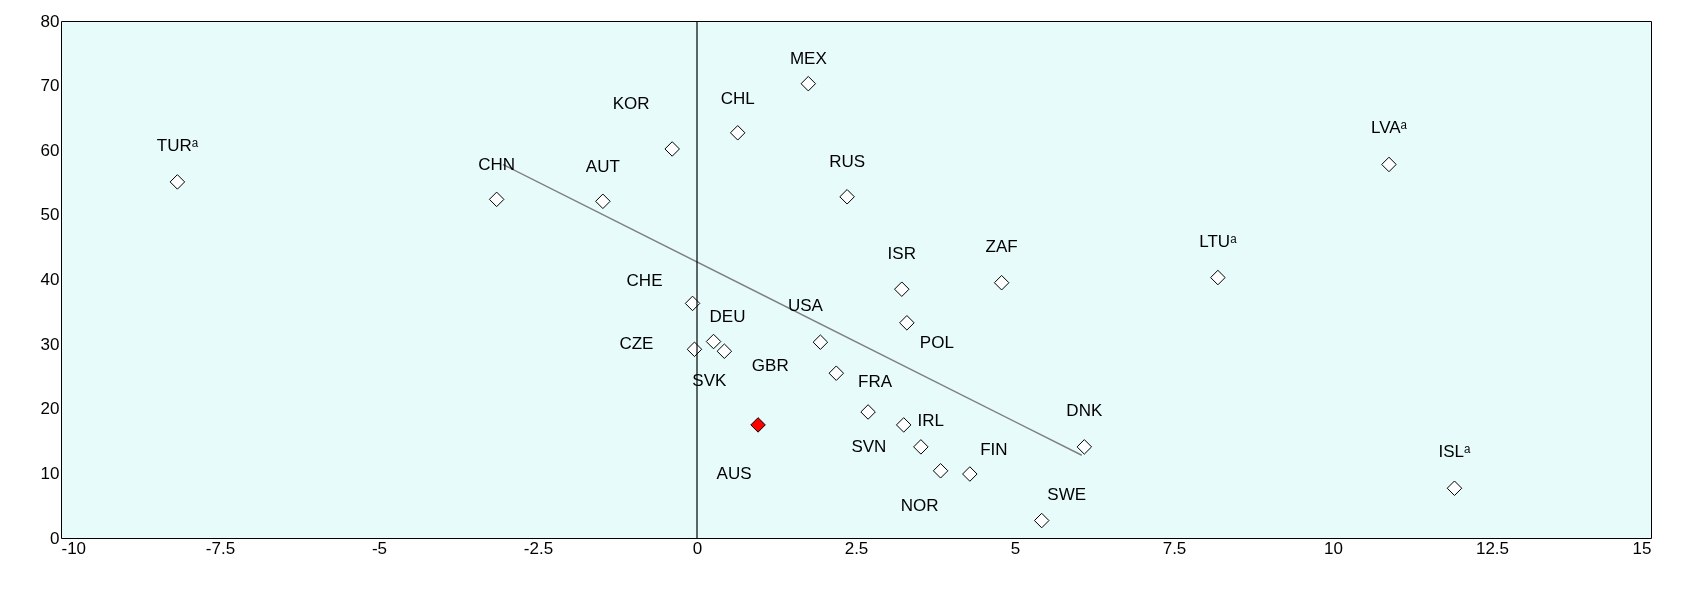 This screenshot has height=590, width=1703. Describe the element at coordinates (936, 342) in the screenshot. I see `annotation: POL` at that location.